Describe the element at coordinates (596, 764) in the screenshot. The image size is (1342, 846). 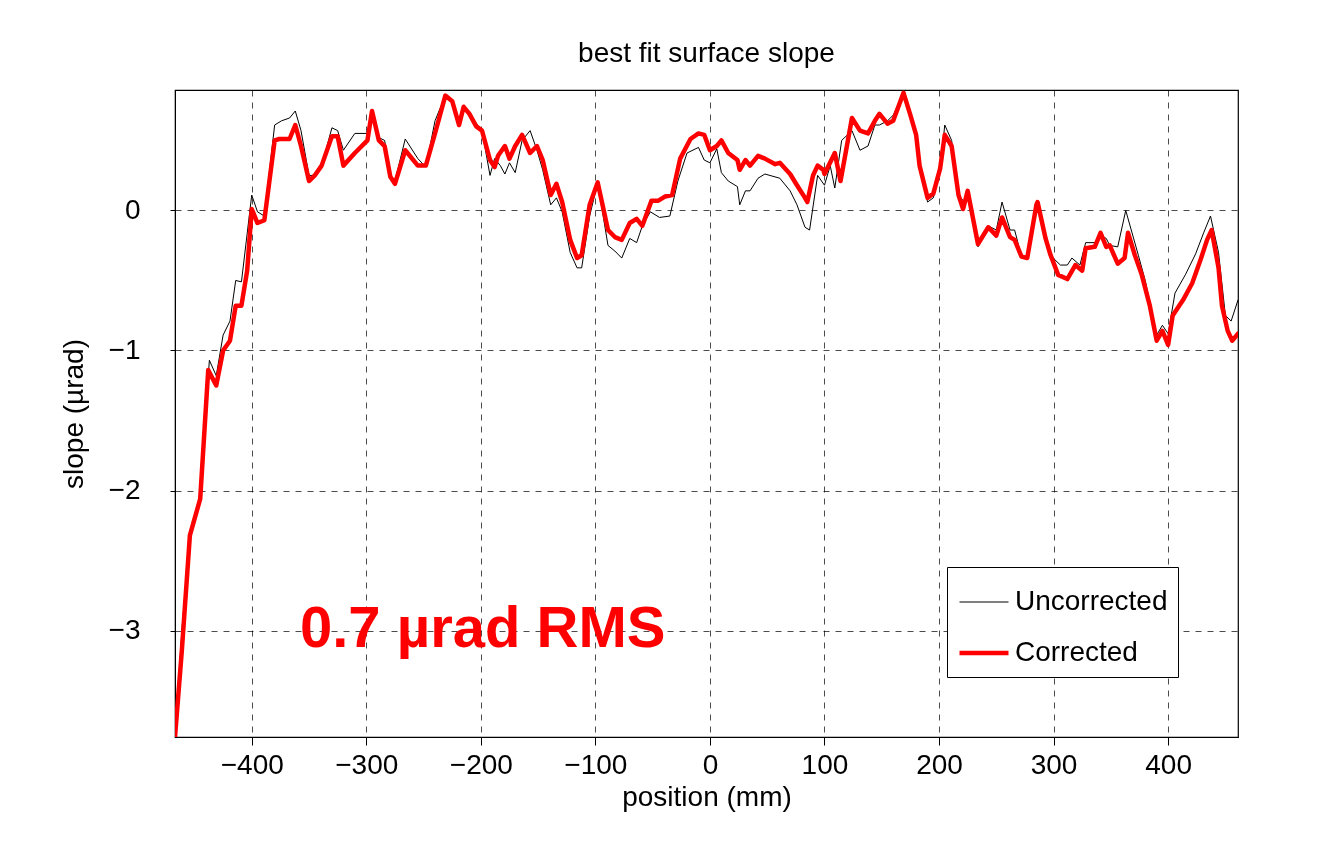
I see `x-tick-label: −100` at that location.